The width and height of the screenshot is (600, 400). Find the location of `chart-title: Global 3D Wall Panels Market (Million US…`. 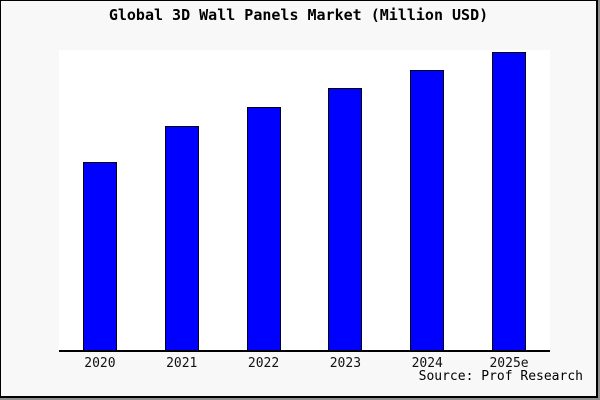

chart-title: Global 3D Wall Panels Market (Million US… is located at coordinates (298, 15).